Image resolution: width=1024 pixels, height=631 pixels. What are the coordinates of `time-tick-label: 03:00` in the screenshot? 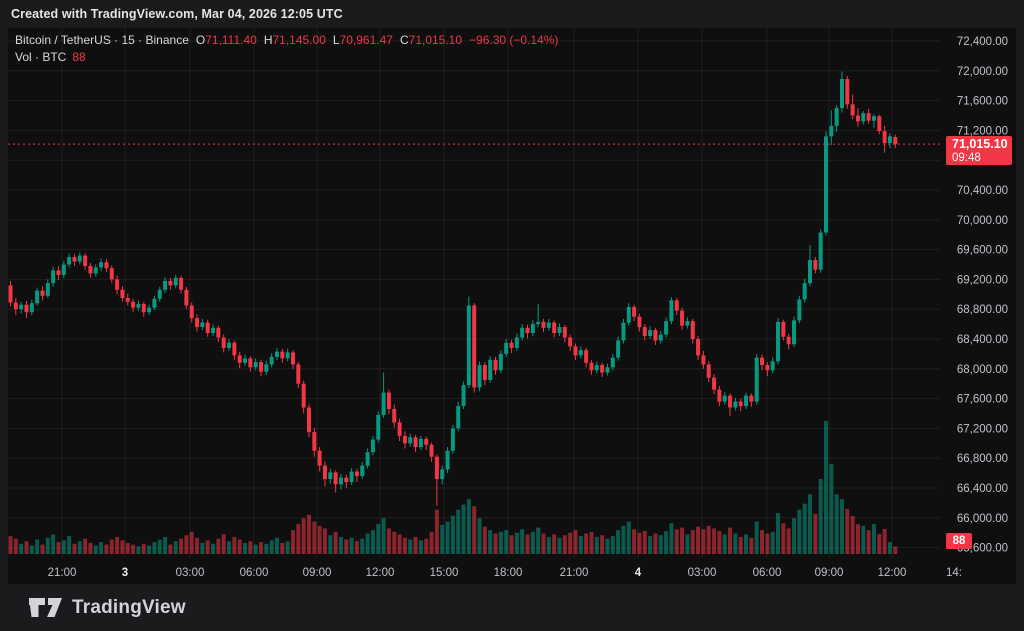 It's located at (702, 573).